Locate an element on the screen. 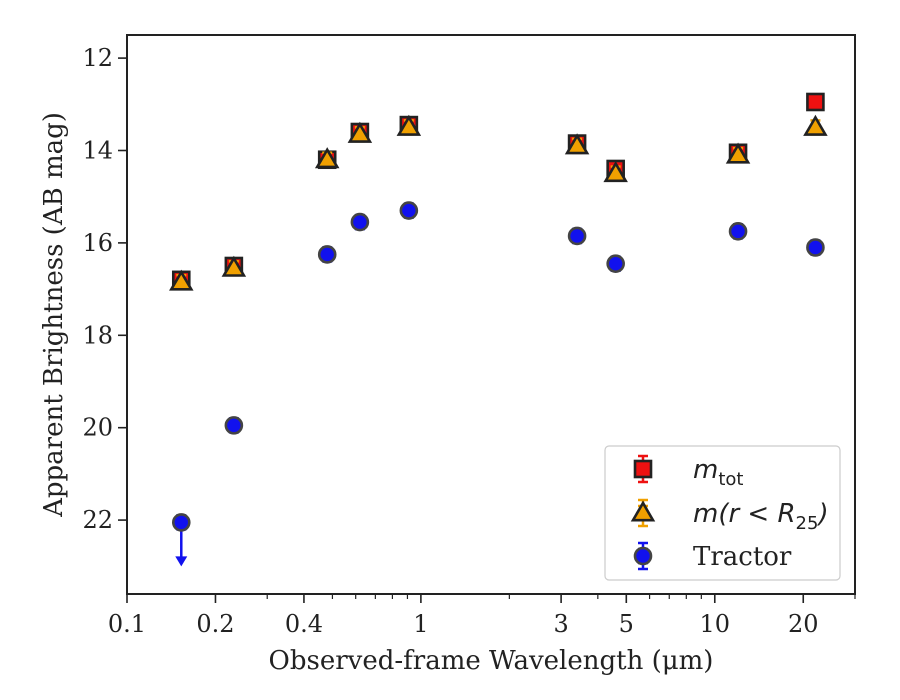 The width and height of the screenshot is (900, 700). x-tick-label: 0.1 is located at coordinates (127, 624).